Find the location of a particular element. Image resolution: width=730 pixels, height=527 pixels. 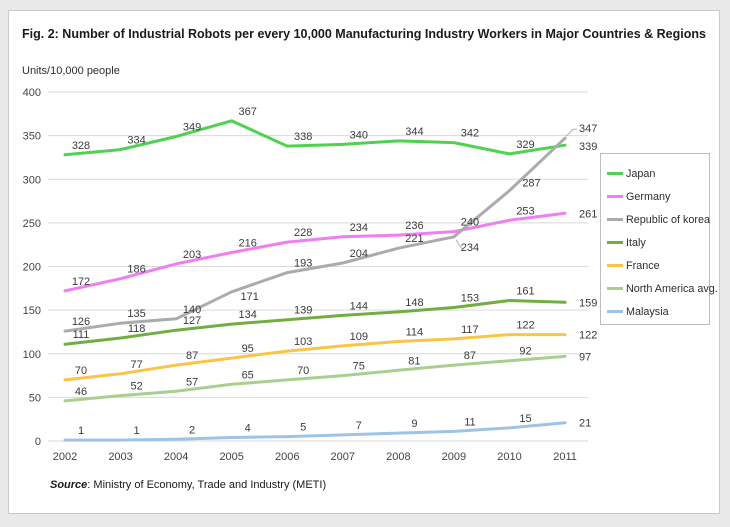

data-label-japan: 328 is located at coordinates (81, 146).